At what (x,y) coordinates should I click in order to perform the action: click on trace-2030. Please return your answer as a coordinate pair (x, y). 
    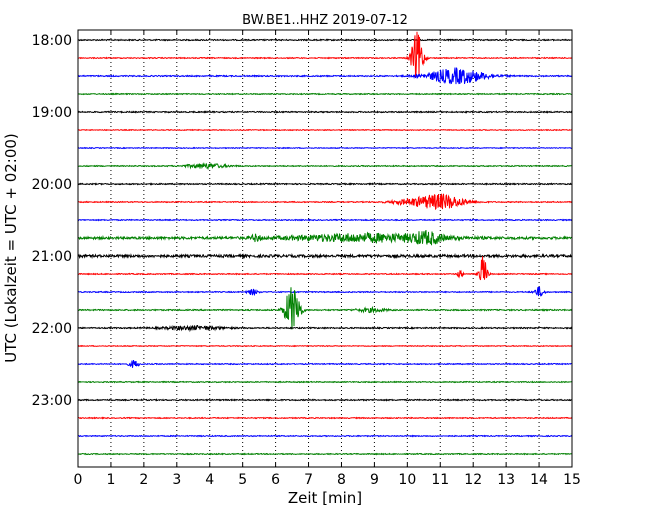
    Looking at the image, I should click on (325, 220).